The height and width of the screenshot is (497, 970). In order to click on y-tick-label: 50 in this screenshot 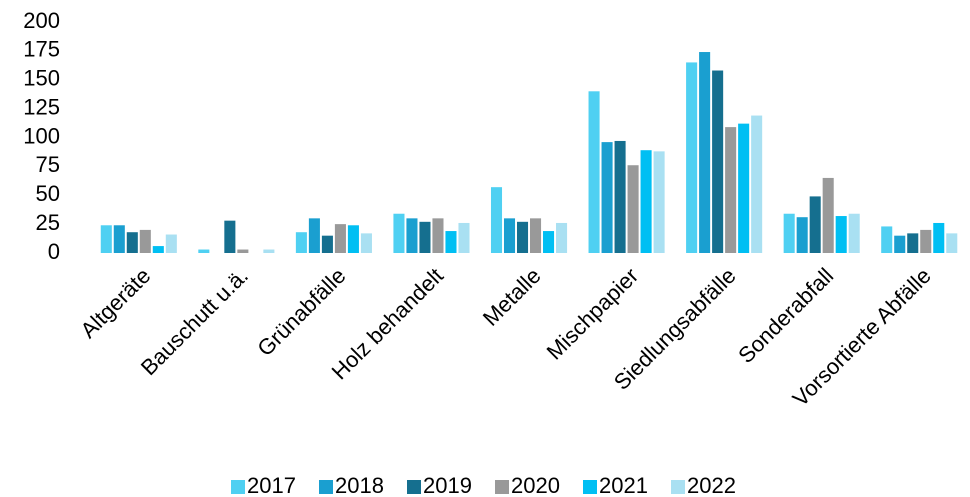, I will do `click(48, 193)`.